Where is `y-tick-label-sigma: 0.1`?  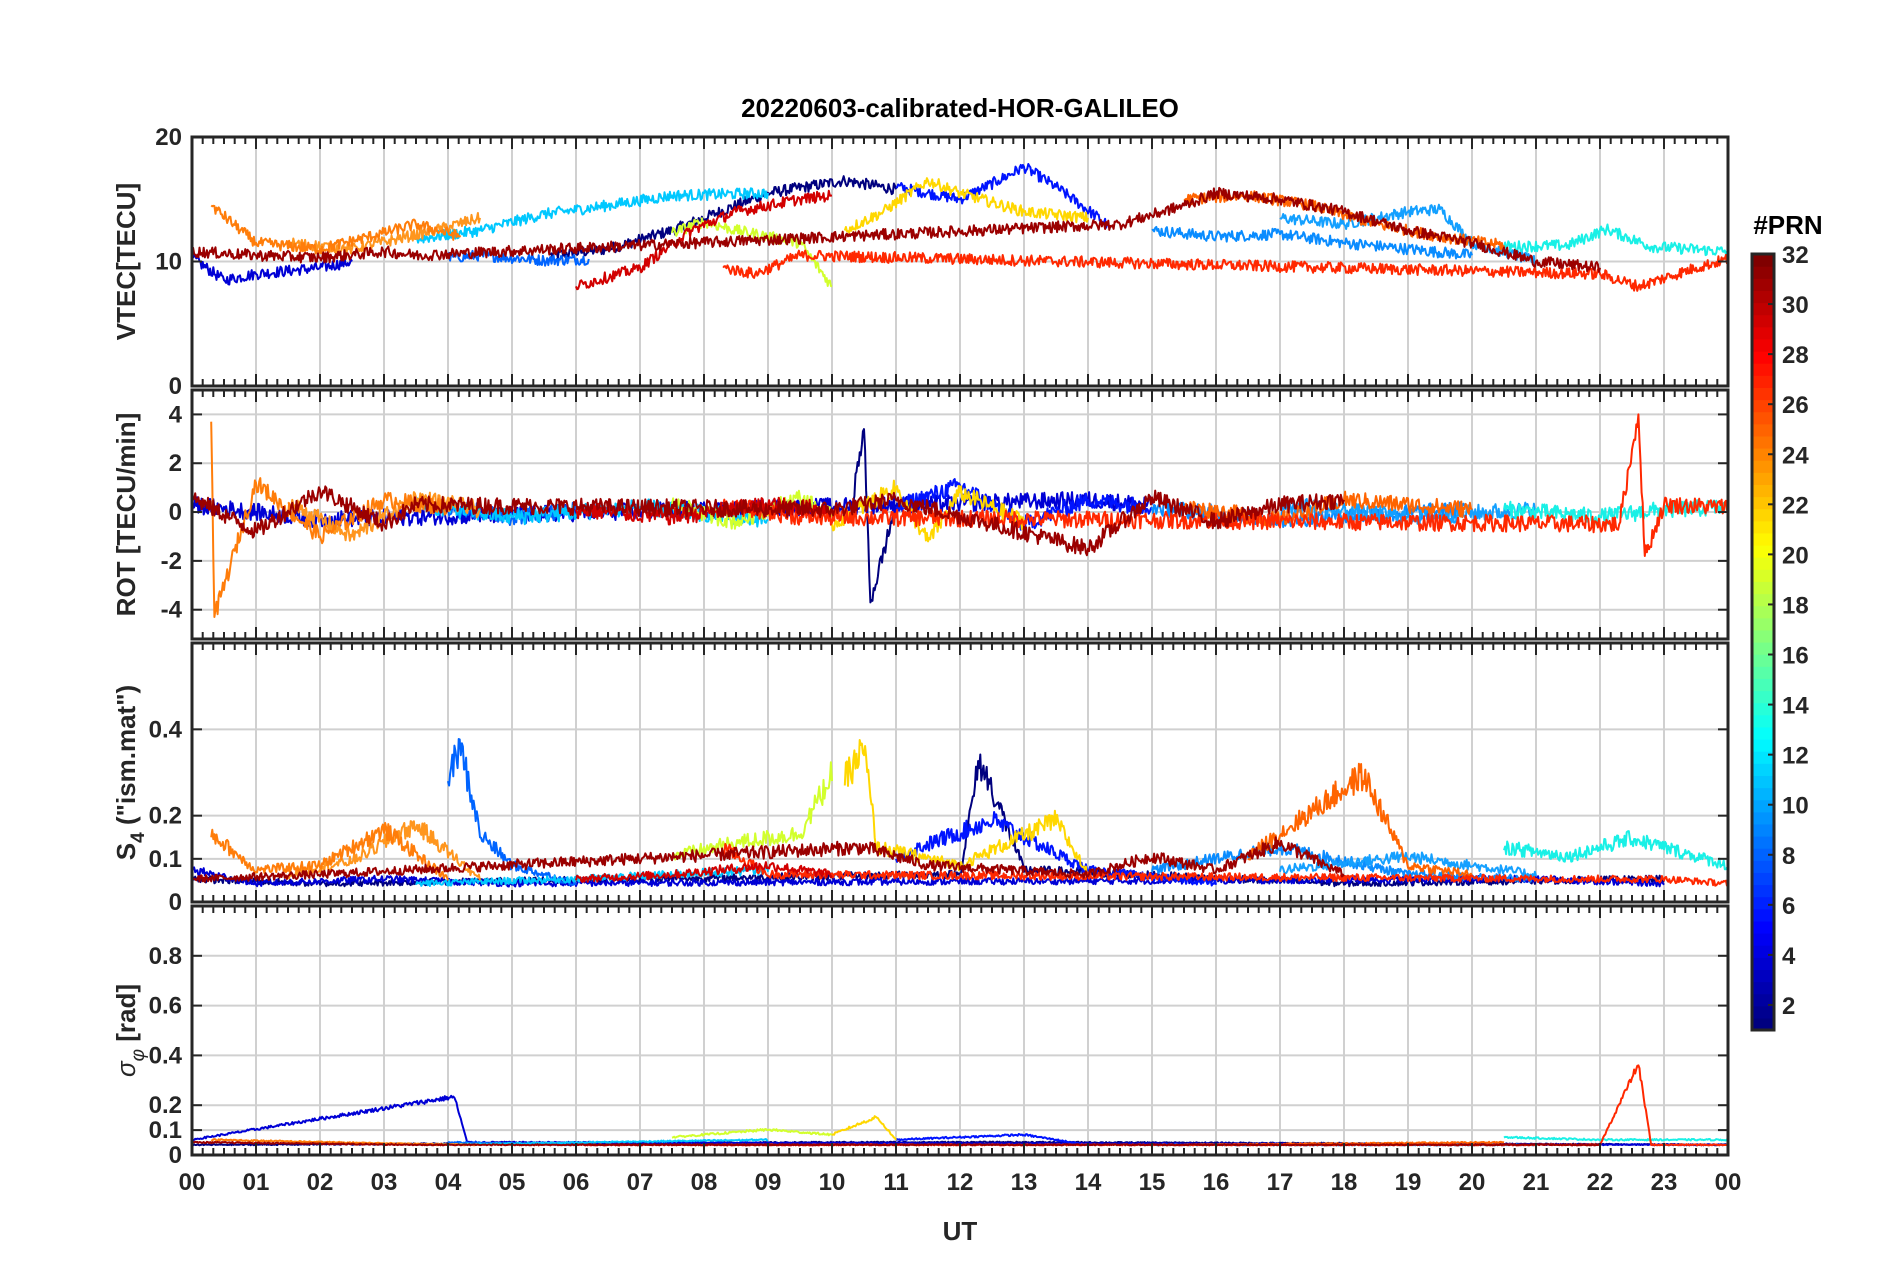 y-tick-label-sigma: 0.1 is located at coordinates (165, 1130).